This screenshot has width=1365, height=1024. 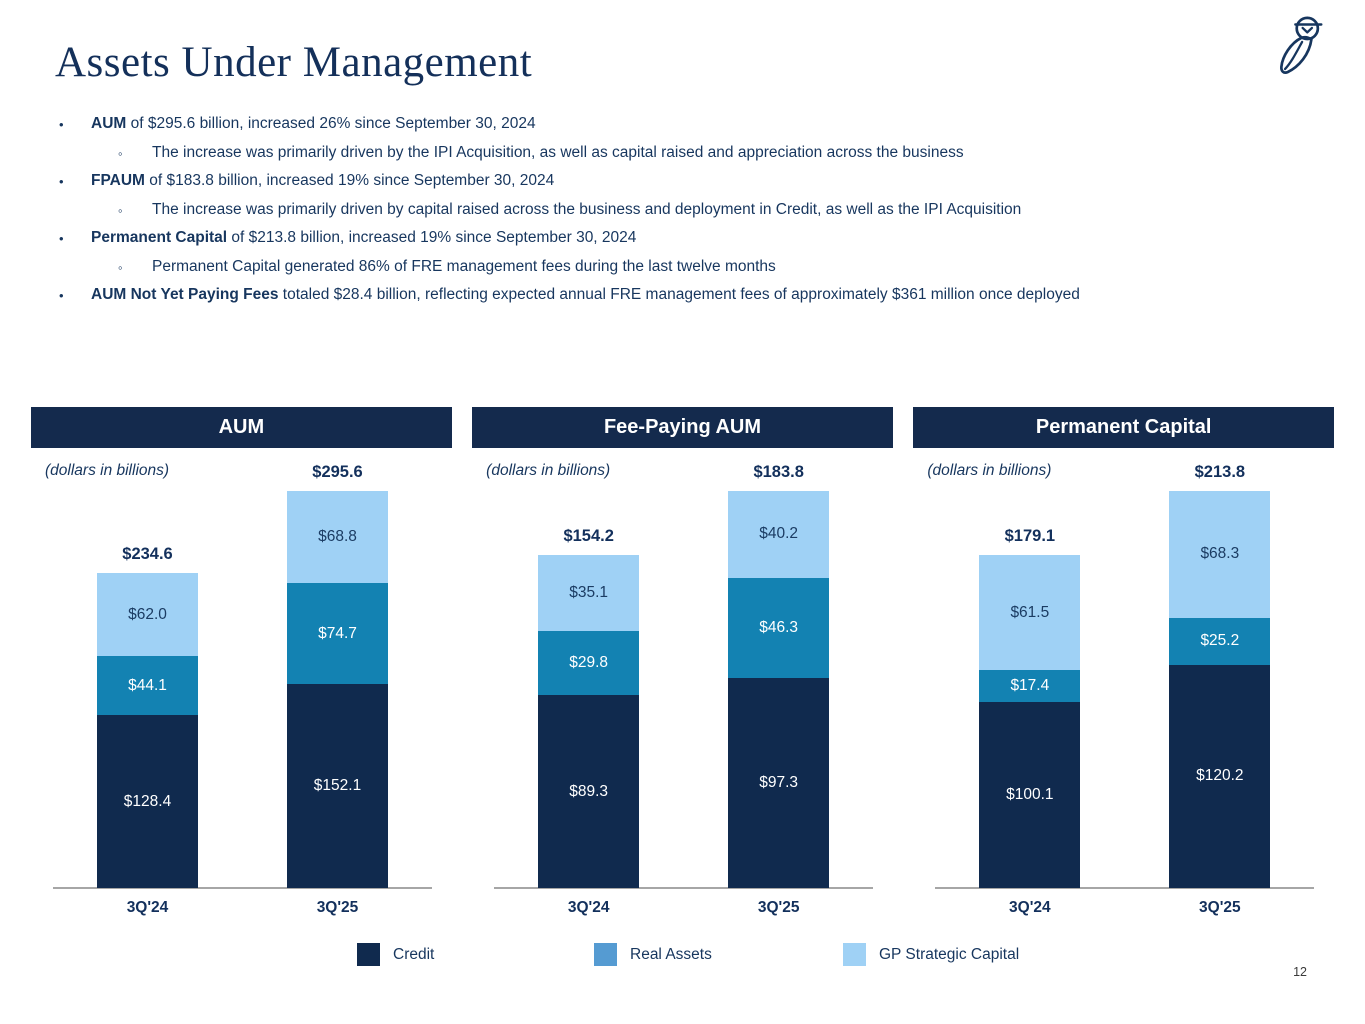 I want to click on legend-item-gp-strategic-capital: GP Strategic Capital, so click(x=931, y=954).